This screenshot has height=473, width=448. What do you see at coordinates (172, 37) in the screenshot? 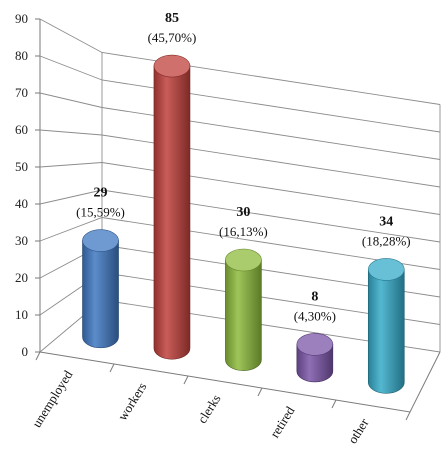
I see `percent-label-workers: (45,70%)` at bounding box center [172, 37].